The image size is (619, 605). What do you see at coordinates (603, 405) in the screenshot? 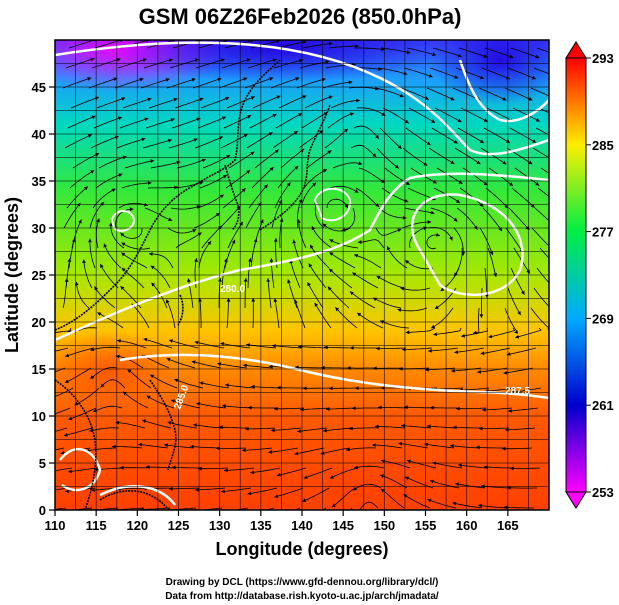
I see `colorbar-tick-label: 261` at bounding box center [603, 405].